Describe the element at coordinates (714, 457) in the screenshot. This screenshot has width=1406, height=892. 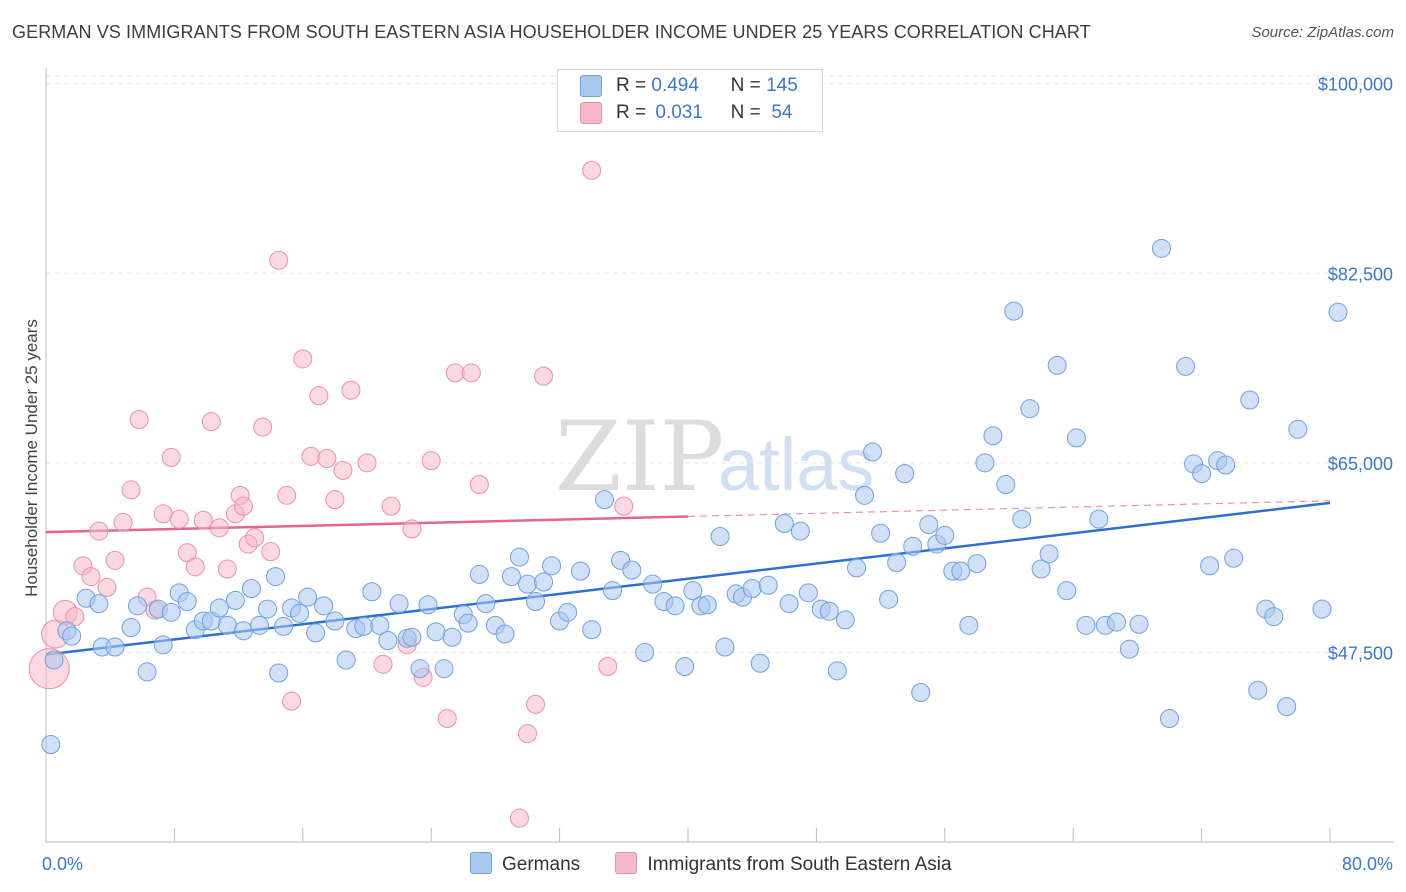
I see `watermark: ZIP atlas` at that location.